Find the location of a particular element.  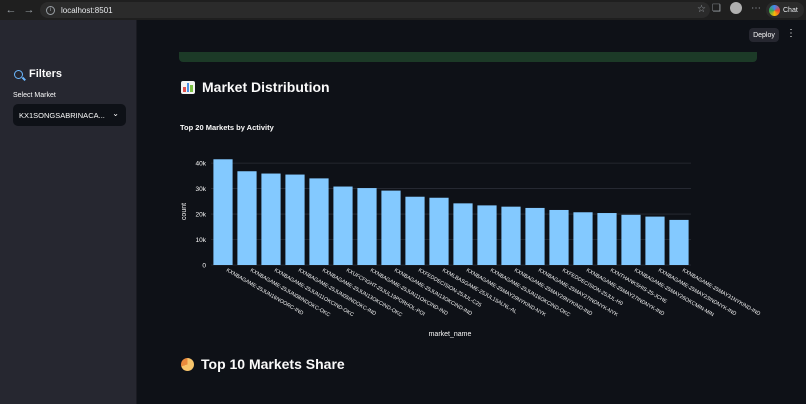

y-tick-label: 30k is located at coordinates (201, 189).